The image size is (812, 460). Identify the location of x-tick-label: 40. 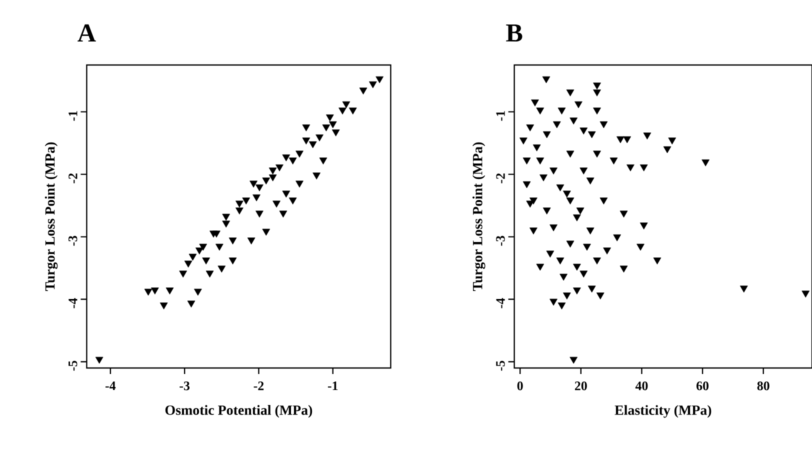
(641, 386).